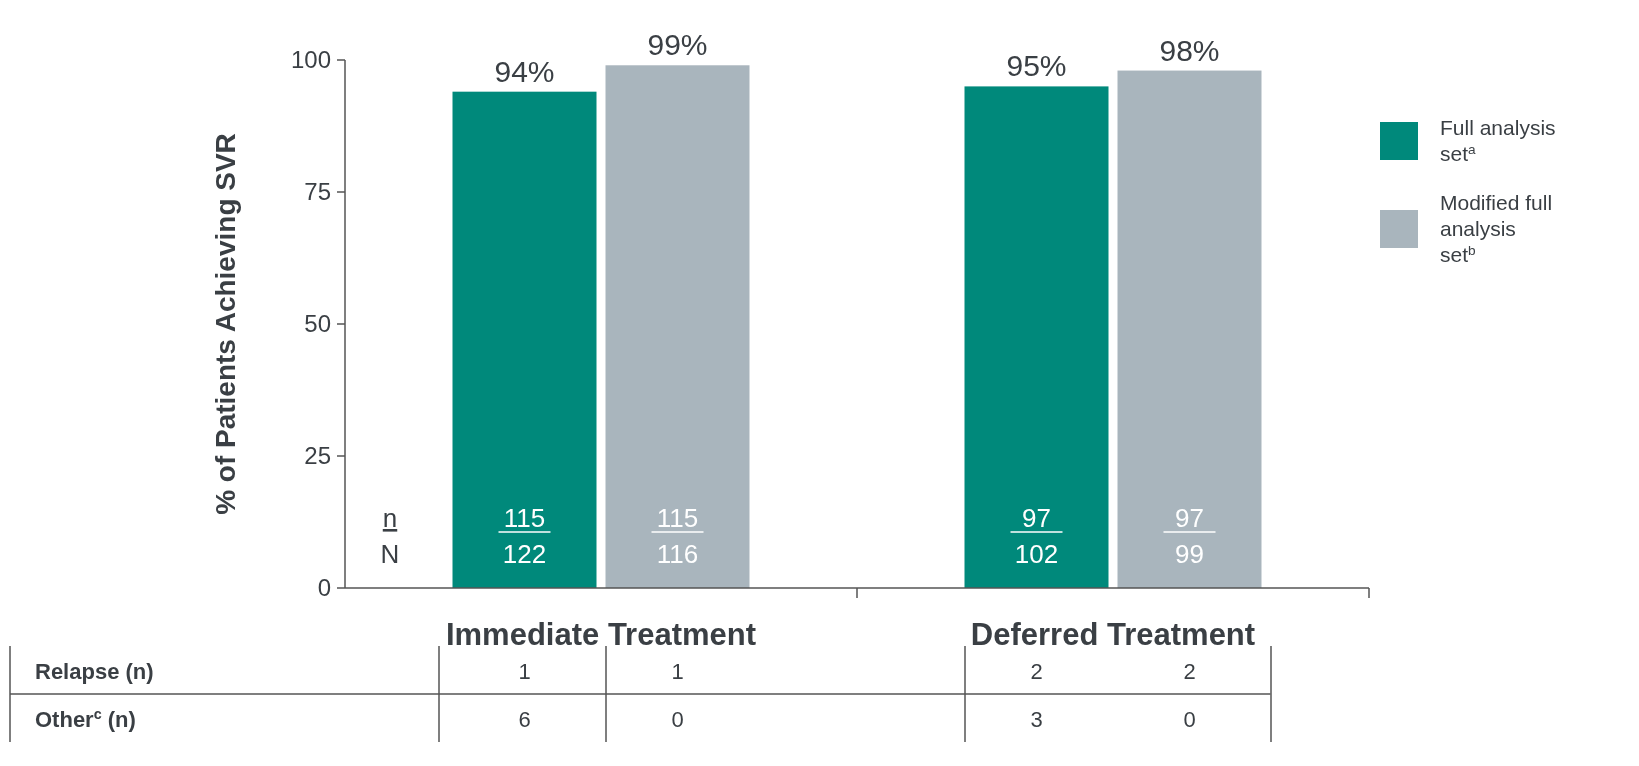 The height and width of the screenshot is (766, 1639). What do you see at coordinates (677, 554) in the screenshot?
I see `annotation: 116` at bounding box center [677, 554].